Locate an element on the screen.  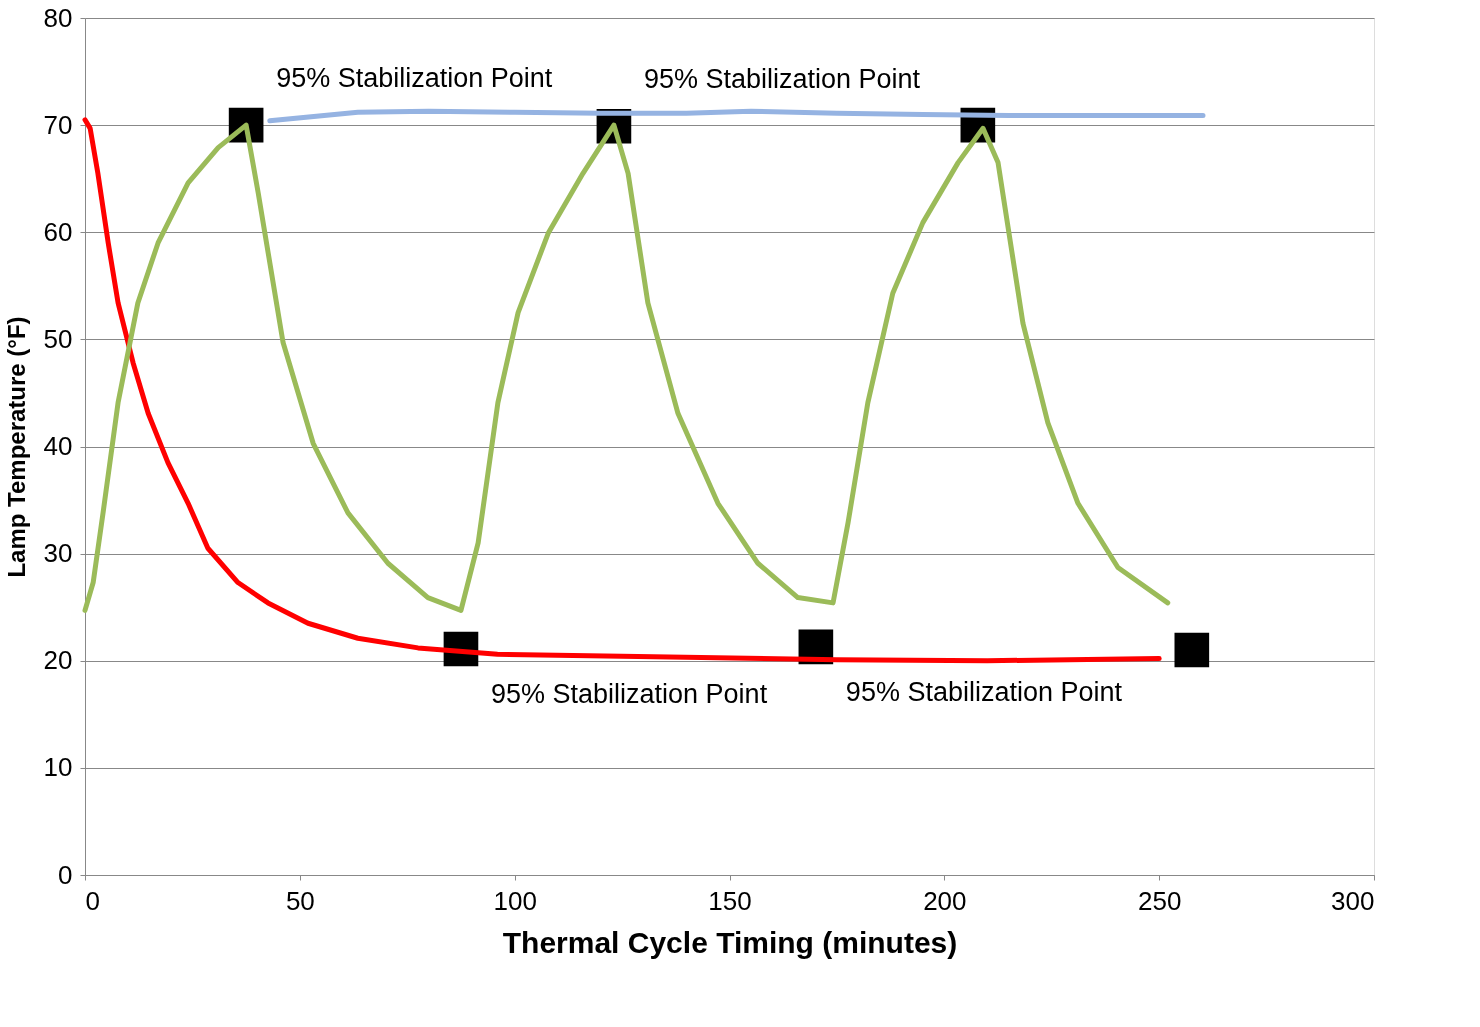
y-tick-label: 80 is located at coordinates (58, 17).